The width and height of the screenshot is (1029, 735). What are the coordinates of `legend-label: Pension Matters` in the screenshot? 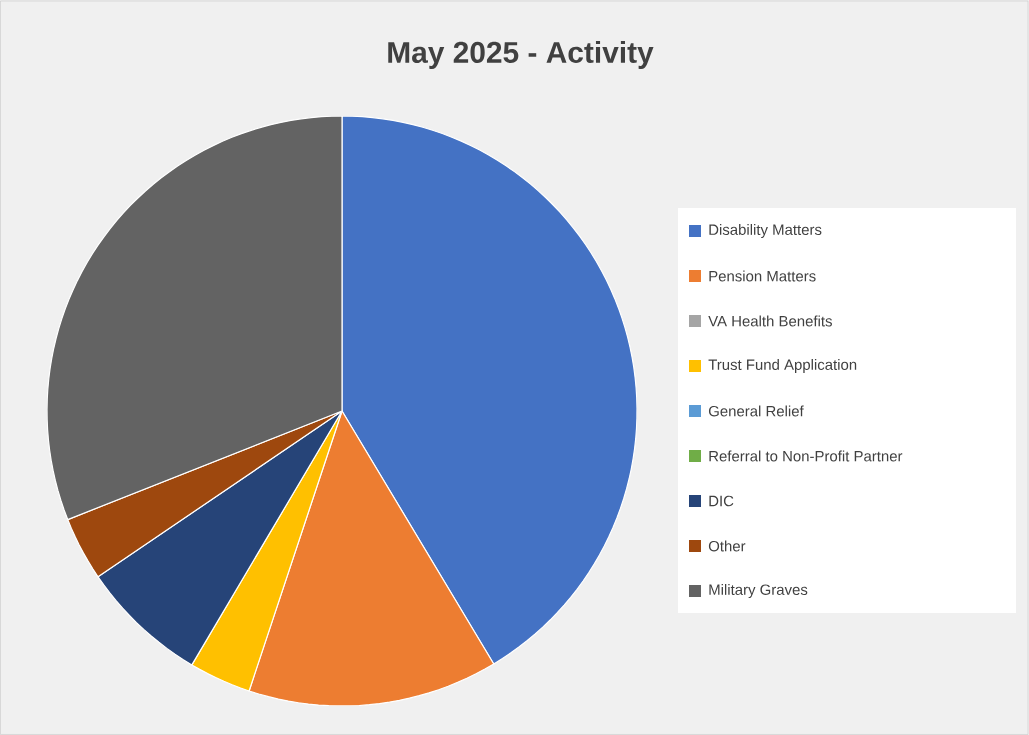 It's located at (762, 276).